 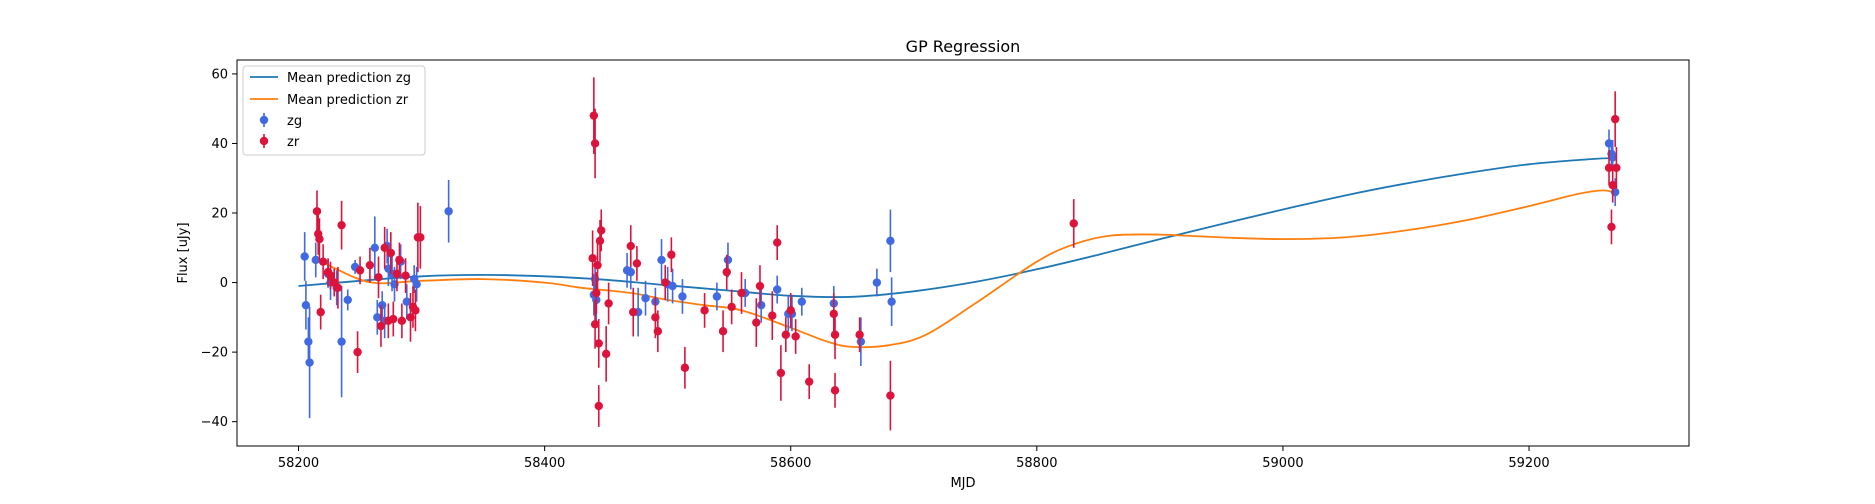 I want to click on x-tick-label: 58400, so click(x=544, y=463).